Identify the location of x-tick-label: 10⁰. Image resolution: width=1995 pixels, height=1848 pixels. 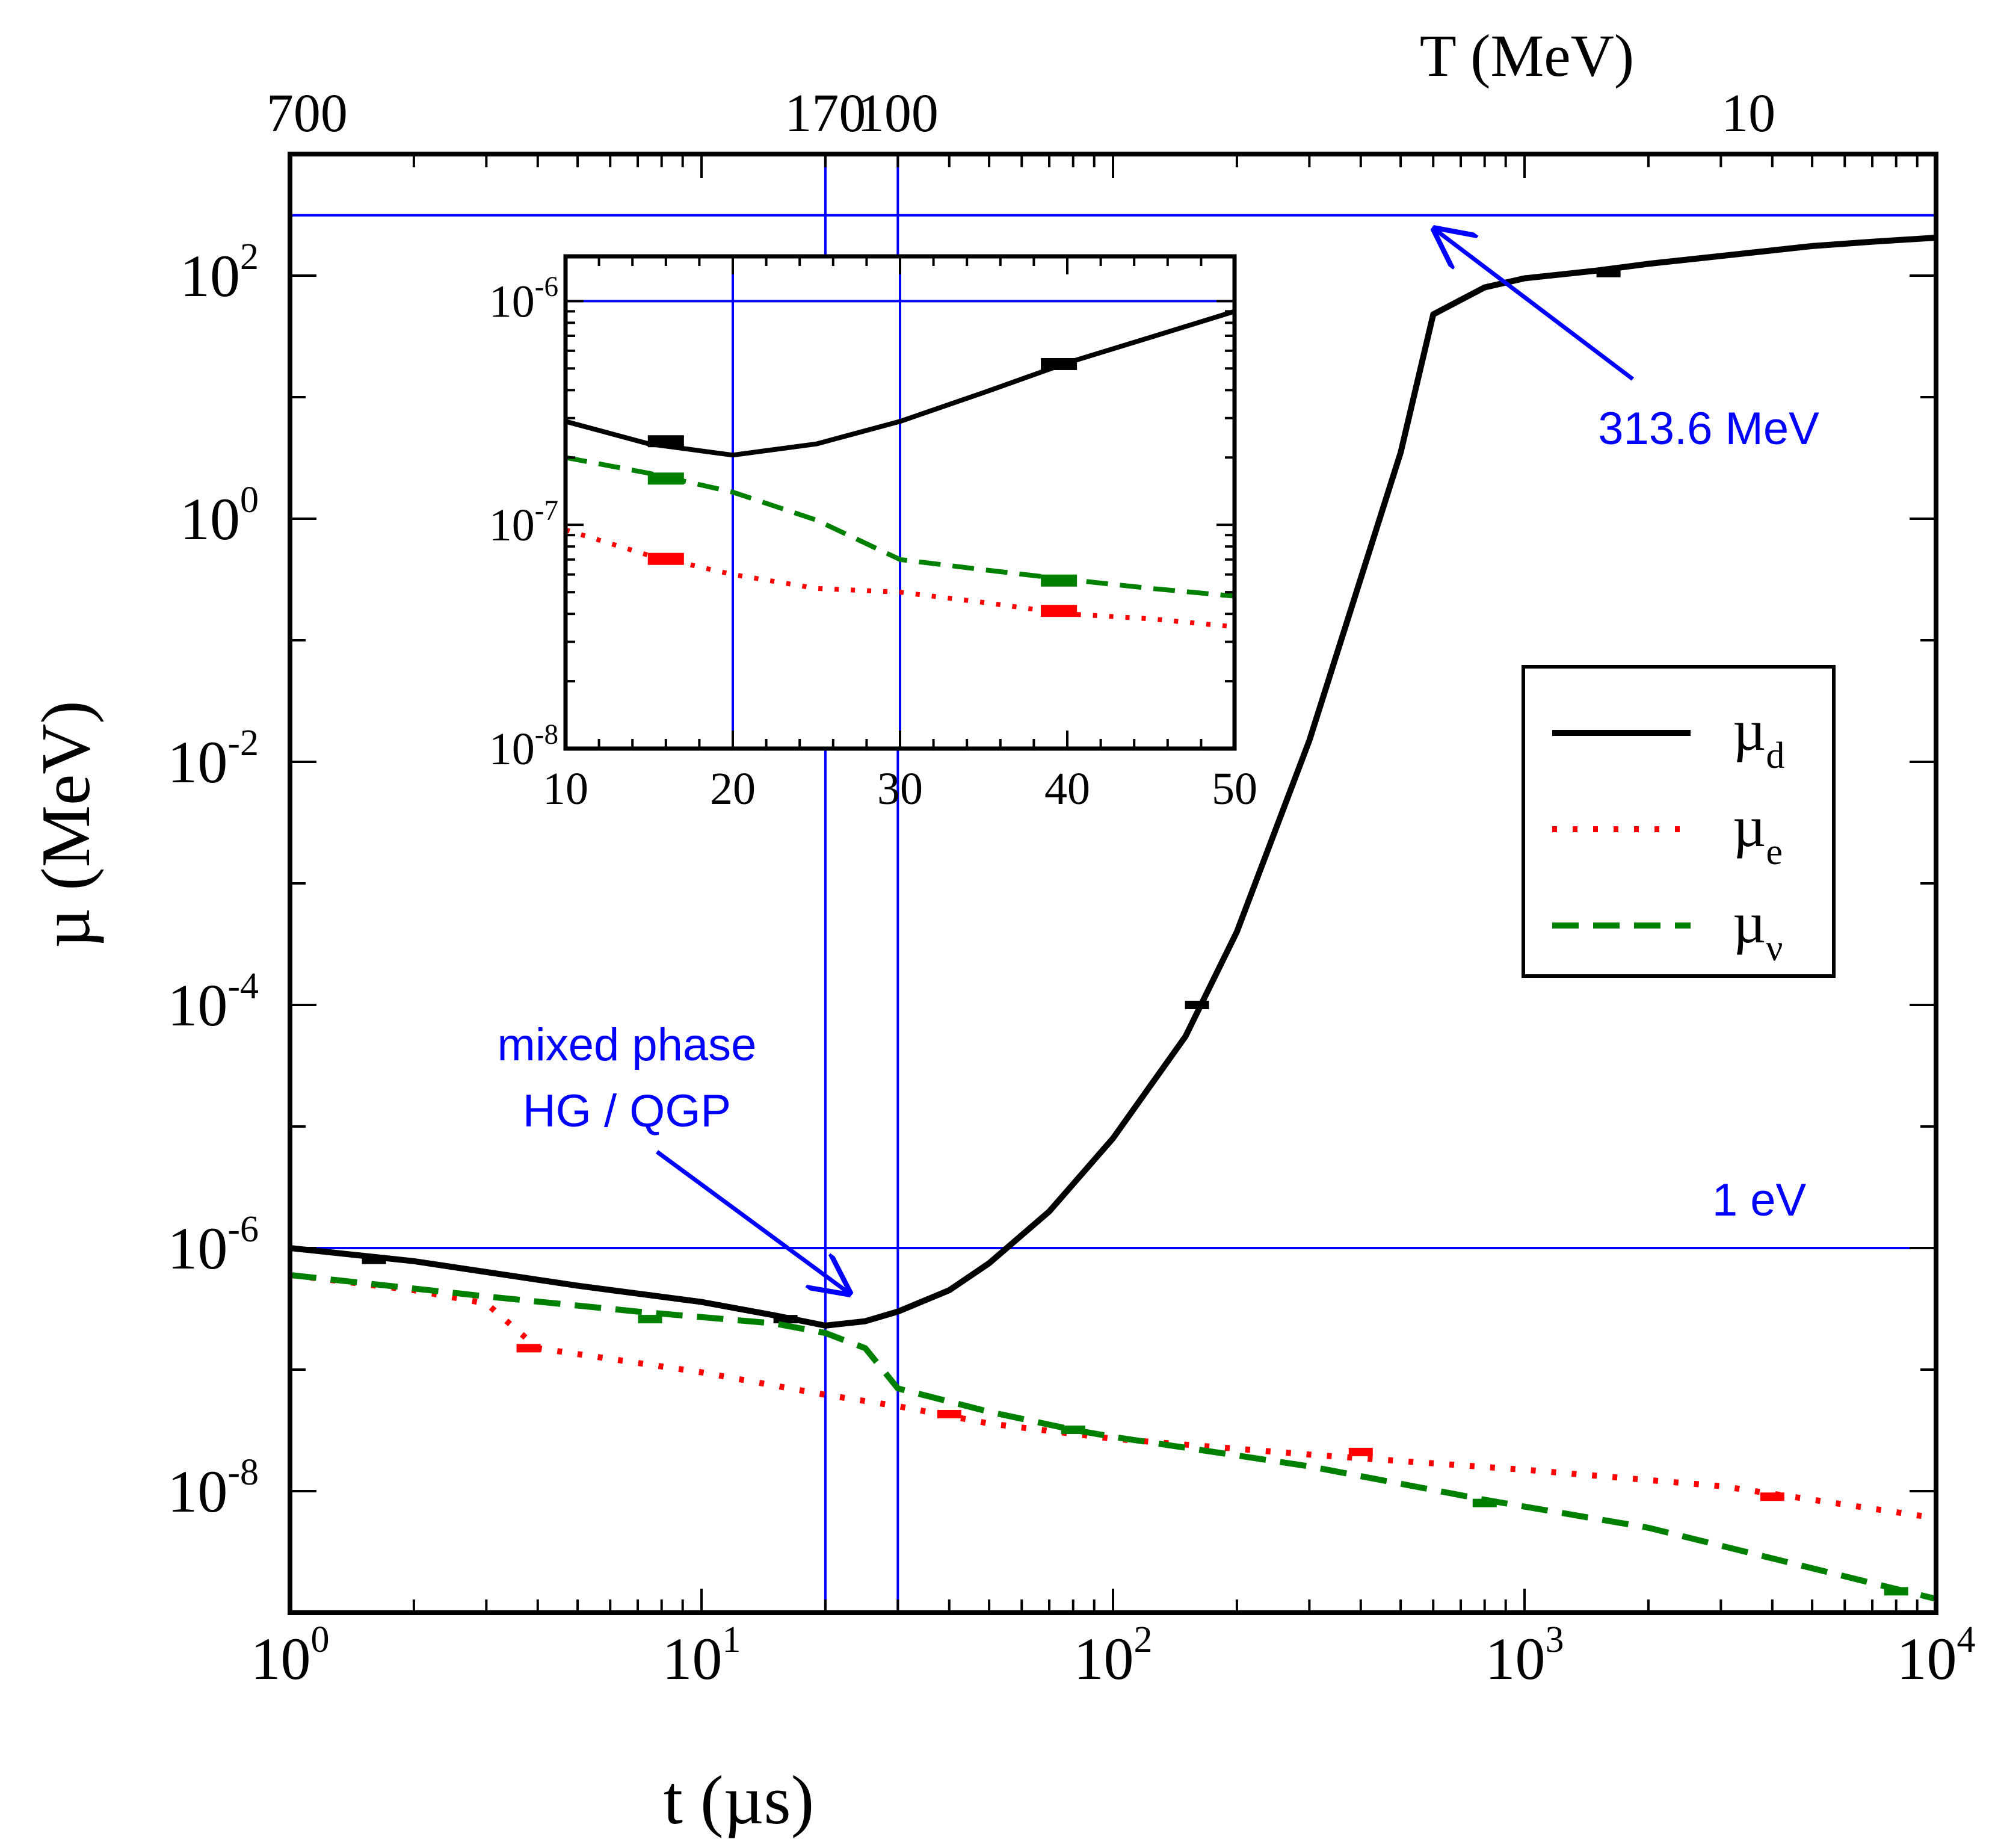
(290, 1655).